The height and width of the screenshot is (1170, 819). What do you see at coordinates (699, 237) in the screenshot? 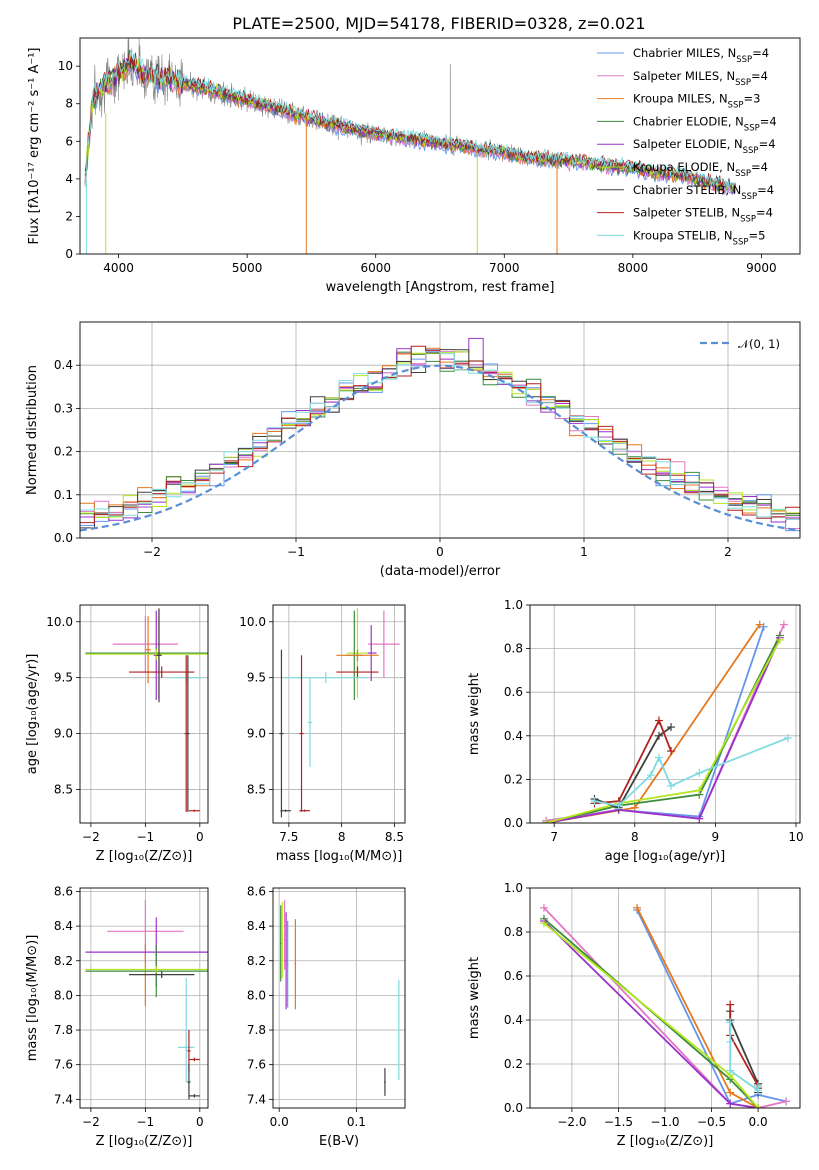
I see `legend-entry: Kroupa STELIB, NSSP=5` at bounding box center [699, 237].